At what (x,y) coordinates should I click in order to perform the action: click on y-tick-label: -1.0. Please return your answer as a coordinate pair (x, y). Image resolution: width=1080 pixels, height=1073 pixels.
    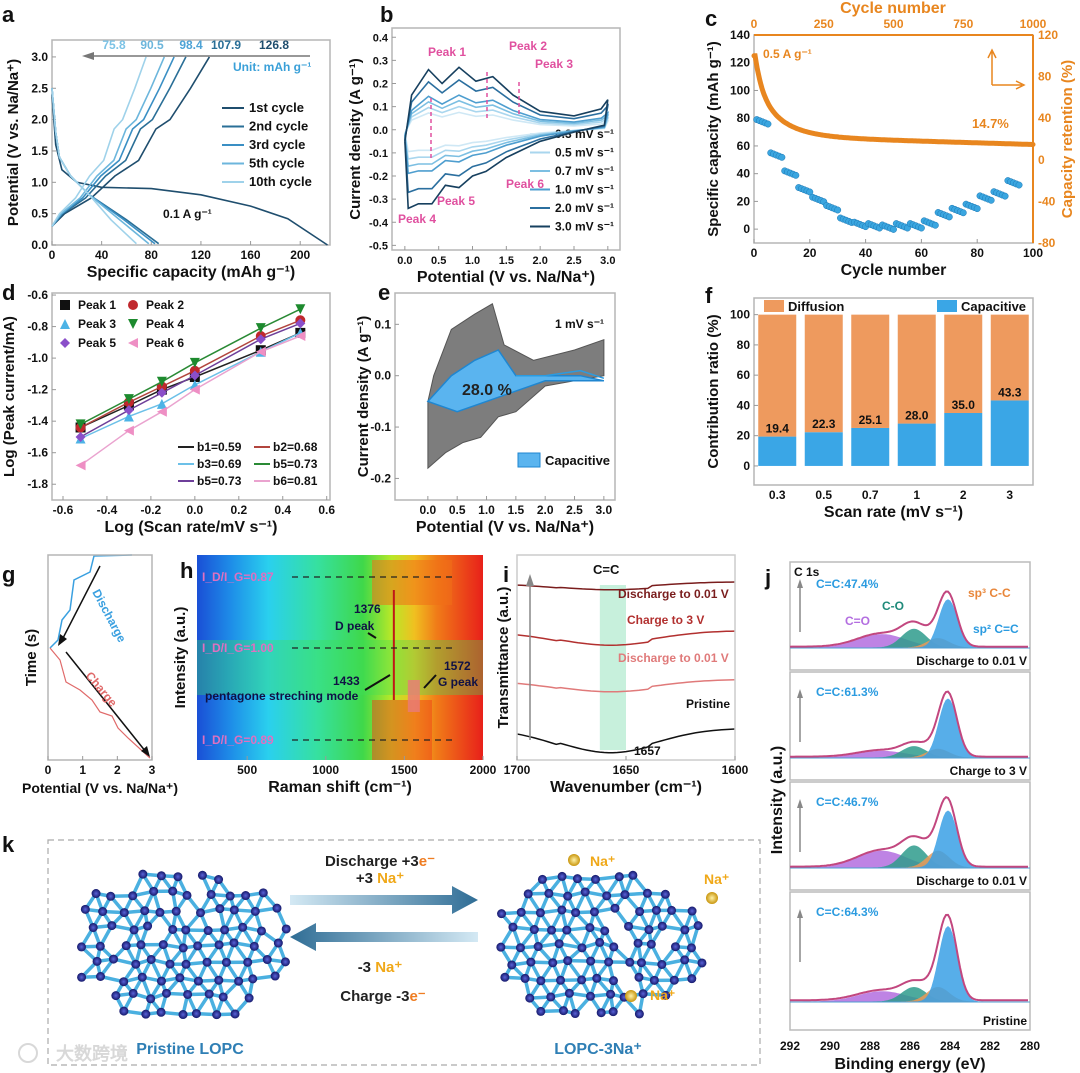
    Looking at the image, I should click on (37, 358).